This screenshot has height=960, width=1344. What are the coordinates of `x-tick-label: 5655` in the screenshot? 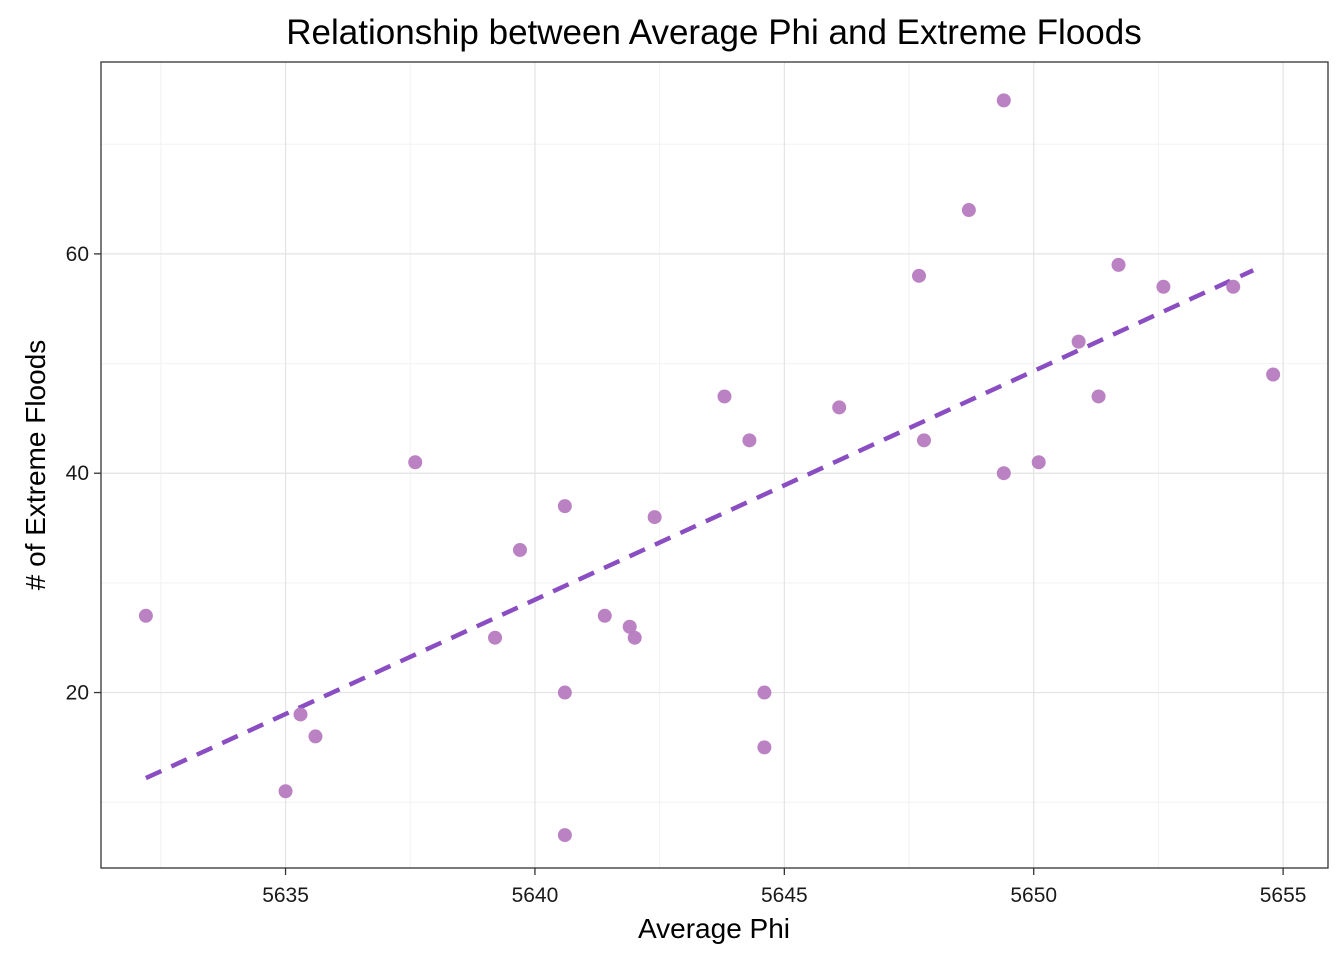 It's located at (1283, 895).